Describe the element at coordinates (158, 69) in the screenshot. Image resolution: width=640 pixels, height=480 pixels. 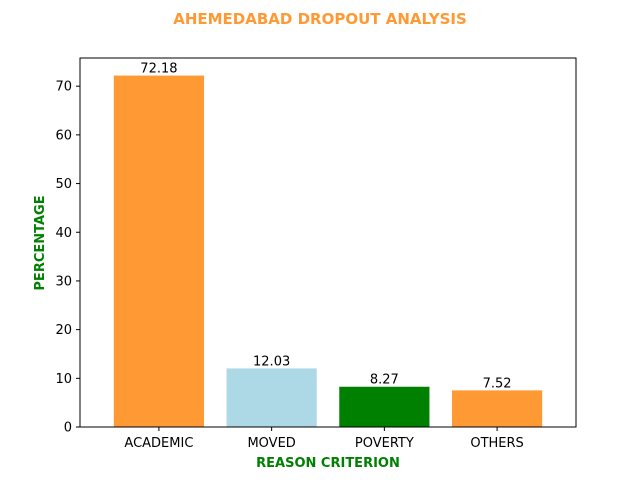
I see `data-label: 72.18` at that location.